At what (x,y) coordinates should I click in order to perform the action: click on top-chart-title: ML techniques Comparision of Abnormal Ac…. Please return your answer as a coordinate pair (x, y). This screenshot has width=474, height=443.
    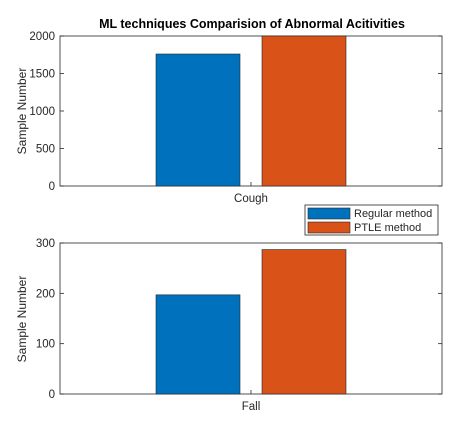
    Looking at the image, I should click on (252, 24).